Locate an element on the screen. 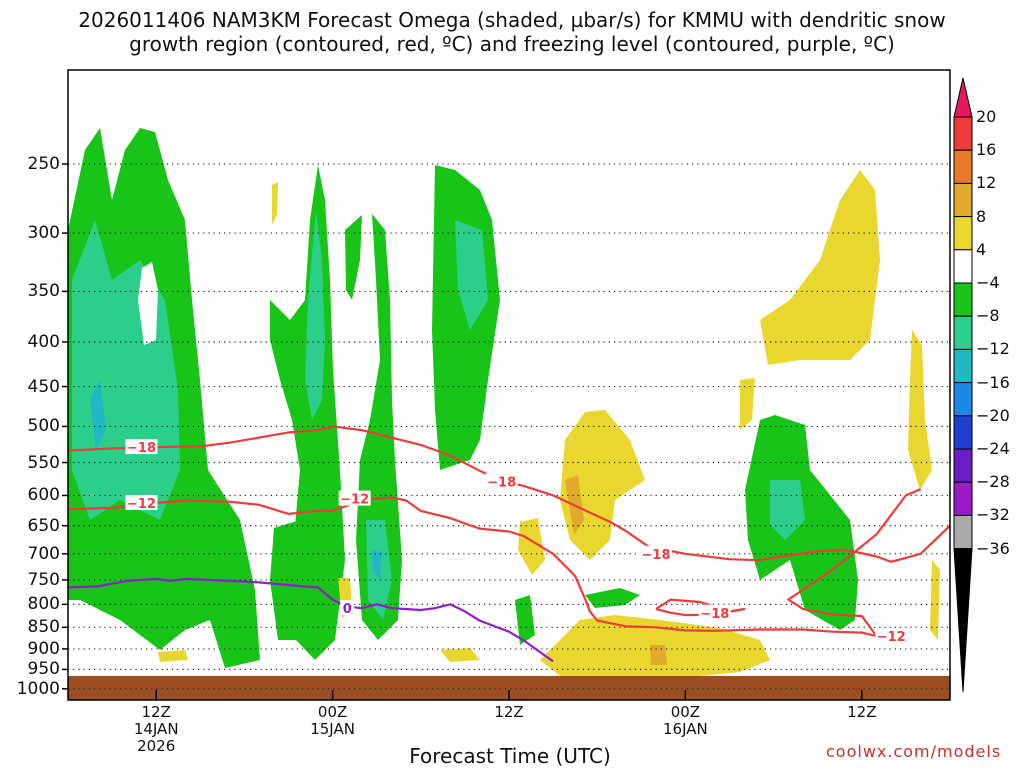  x-axis-ticks is located at coordinates (509, 695).